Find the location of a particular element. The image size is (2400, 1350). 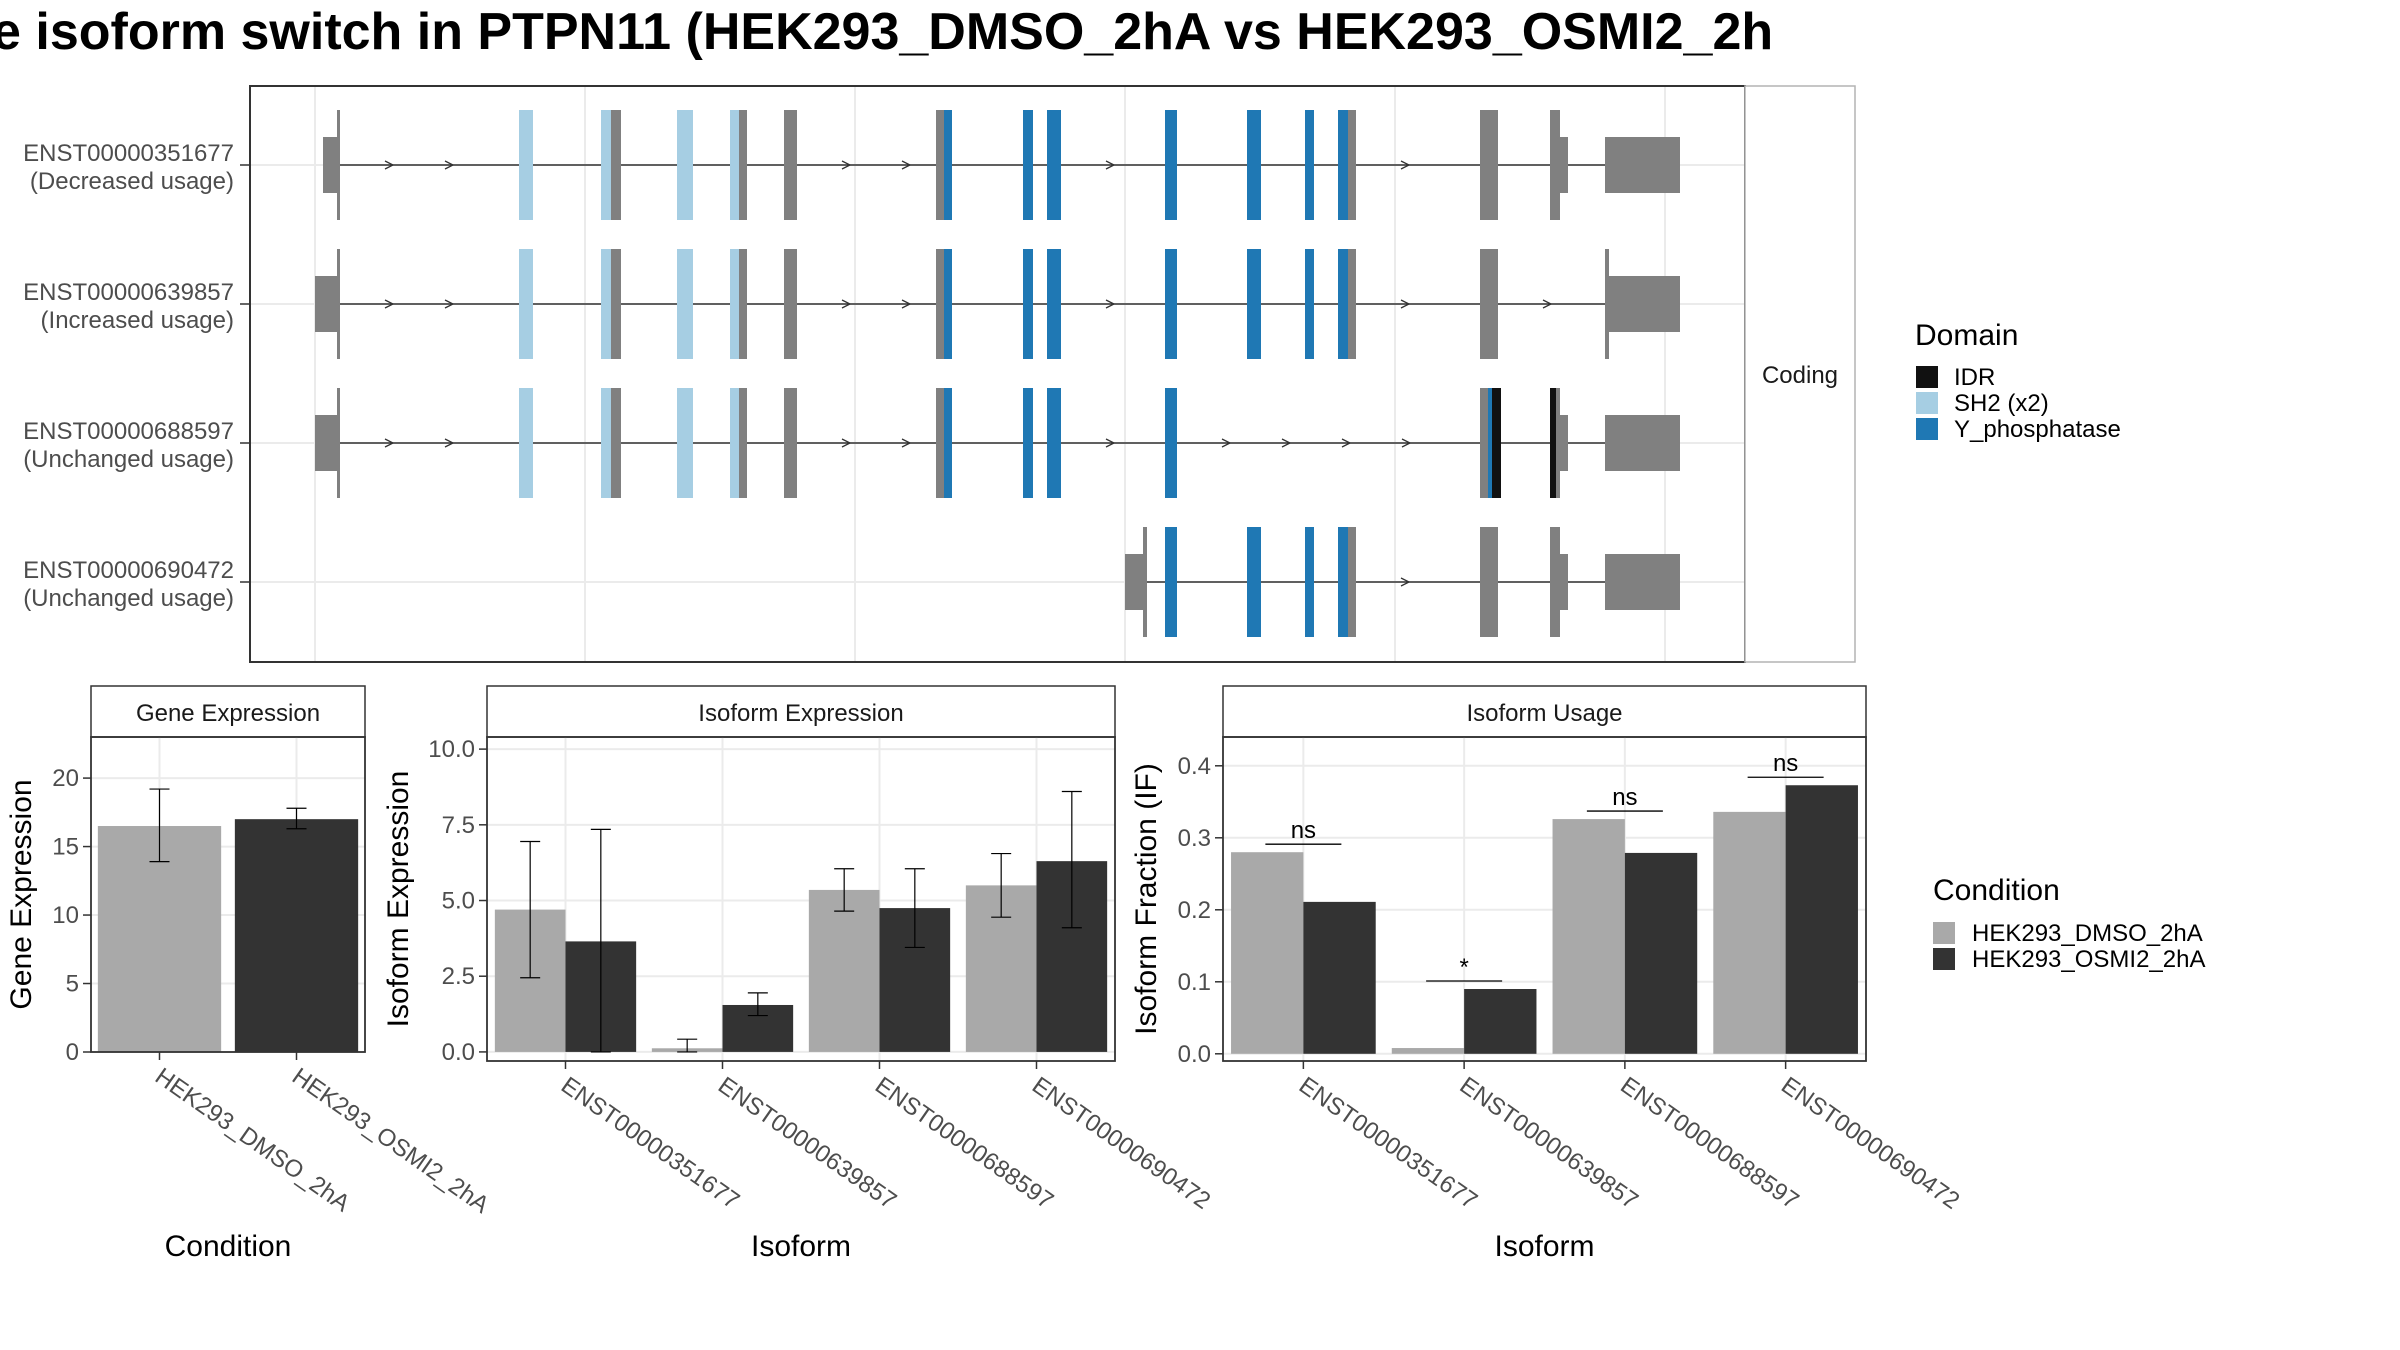

y-tick-label: 15 is located at coordinates (65, 847).